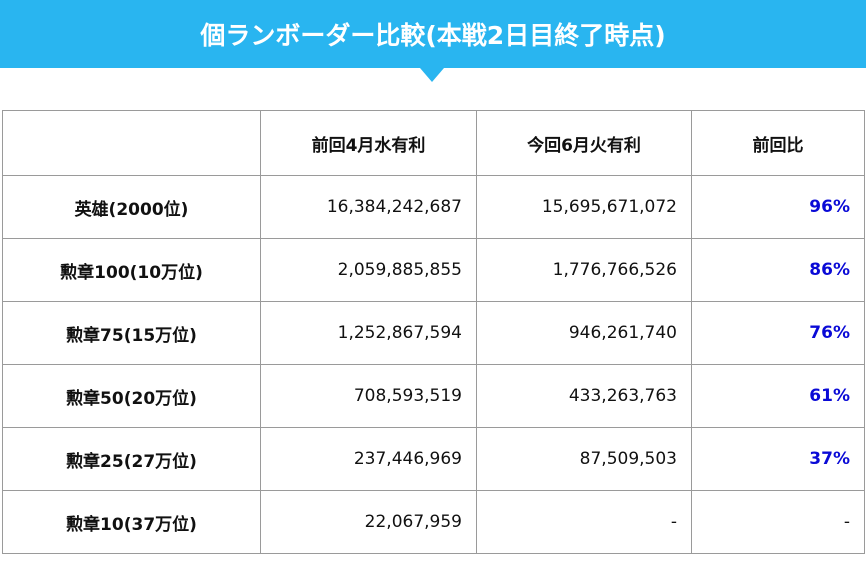 The image size is (866, 563). I want to click on ratio-cell: 96%, so click(778, 207).